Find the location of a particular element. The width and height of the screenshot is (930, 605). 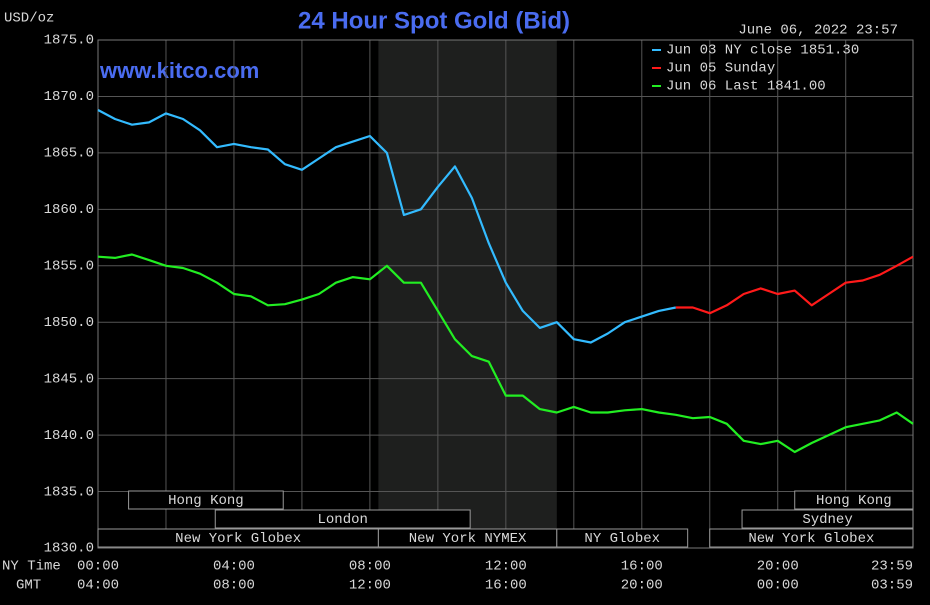

y-tick-label: 1870.0 is located at coordinates (69, 97).